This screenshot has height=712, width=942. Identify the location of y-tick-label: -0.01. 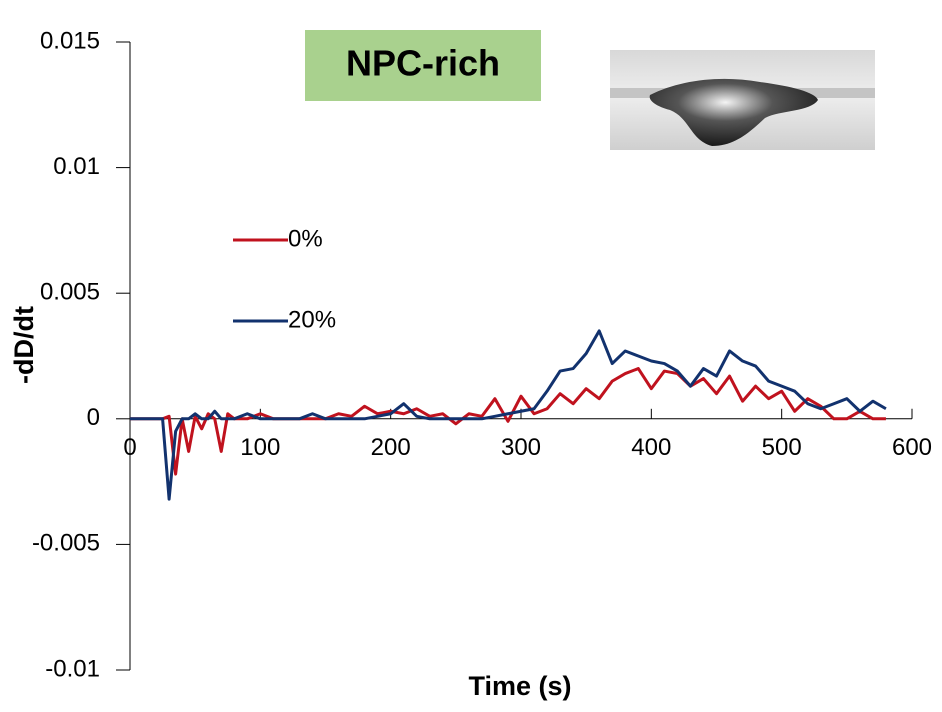
(72, 668).